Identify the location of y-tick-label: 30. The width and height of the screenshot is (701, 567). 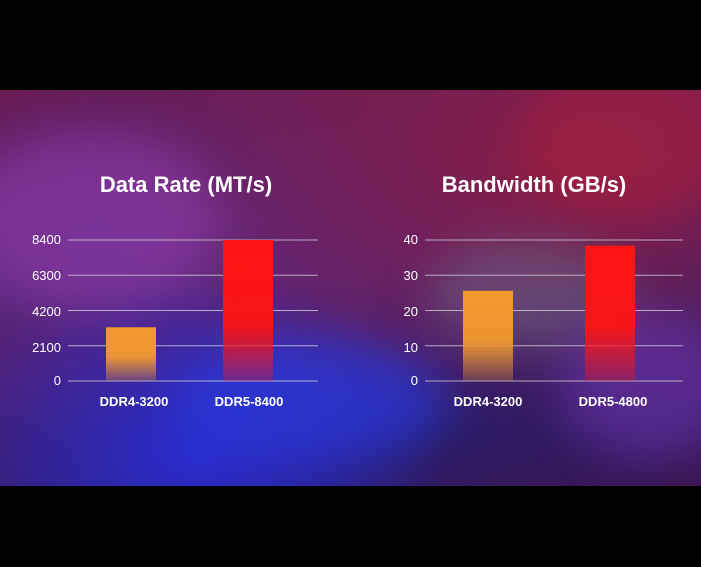
(411, 275).